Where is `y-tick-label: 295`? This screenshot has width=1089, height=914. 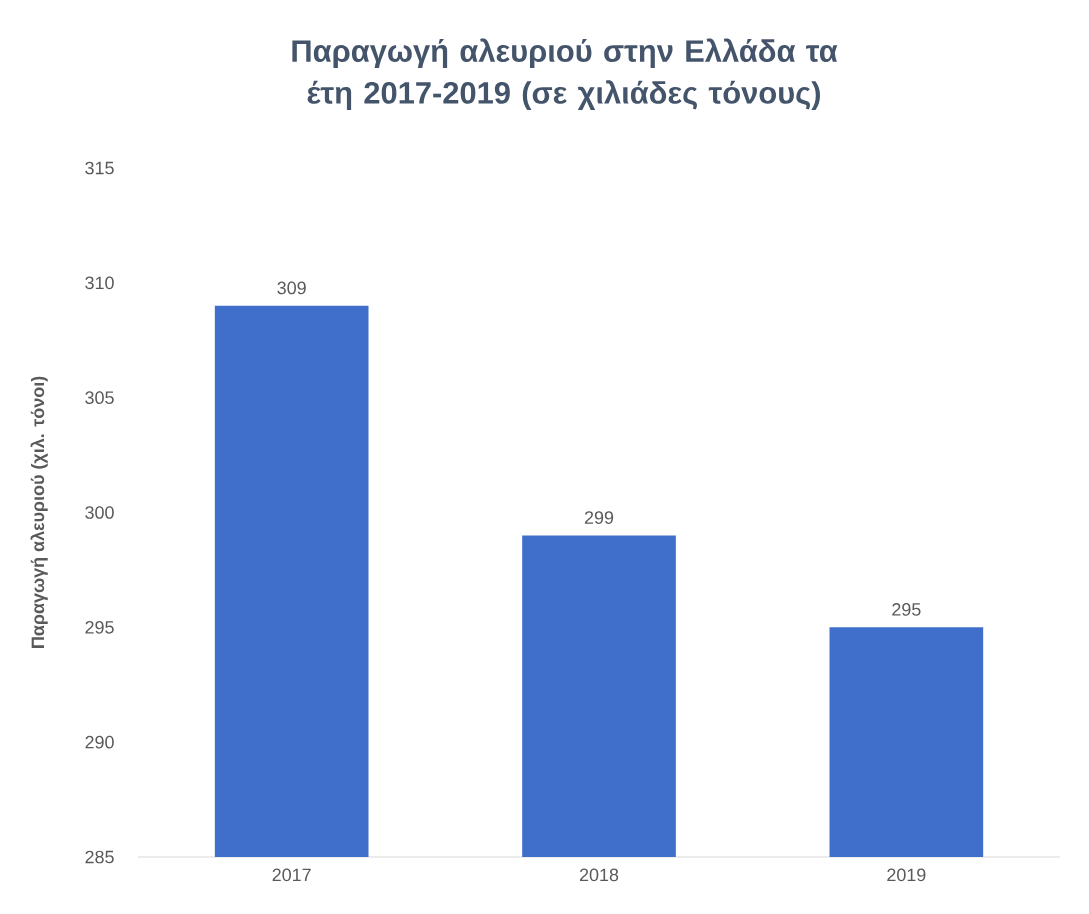
y-tick-label: 295 is located at coordinates (99, 627).